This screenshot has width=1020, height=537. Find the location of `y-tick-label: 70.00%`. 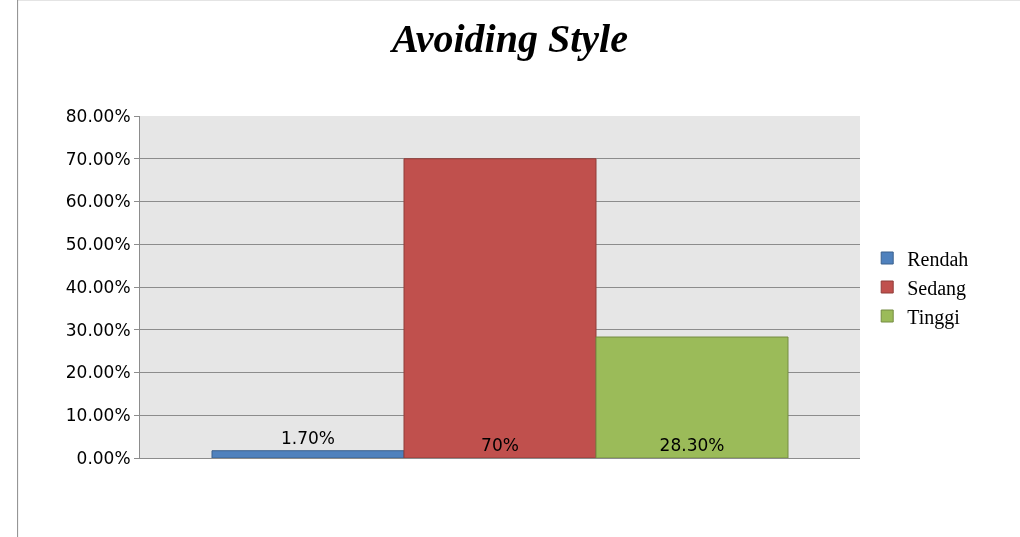

y-tick-label: 70.00% is located at coordinates (98, 158).